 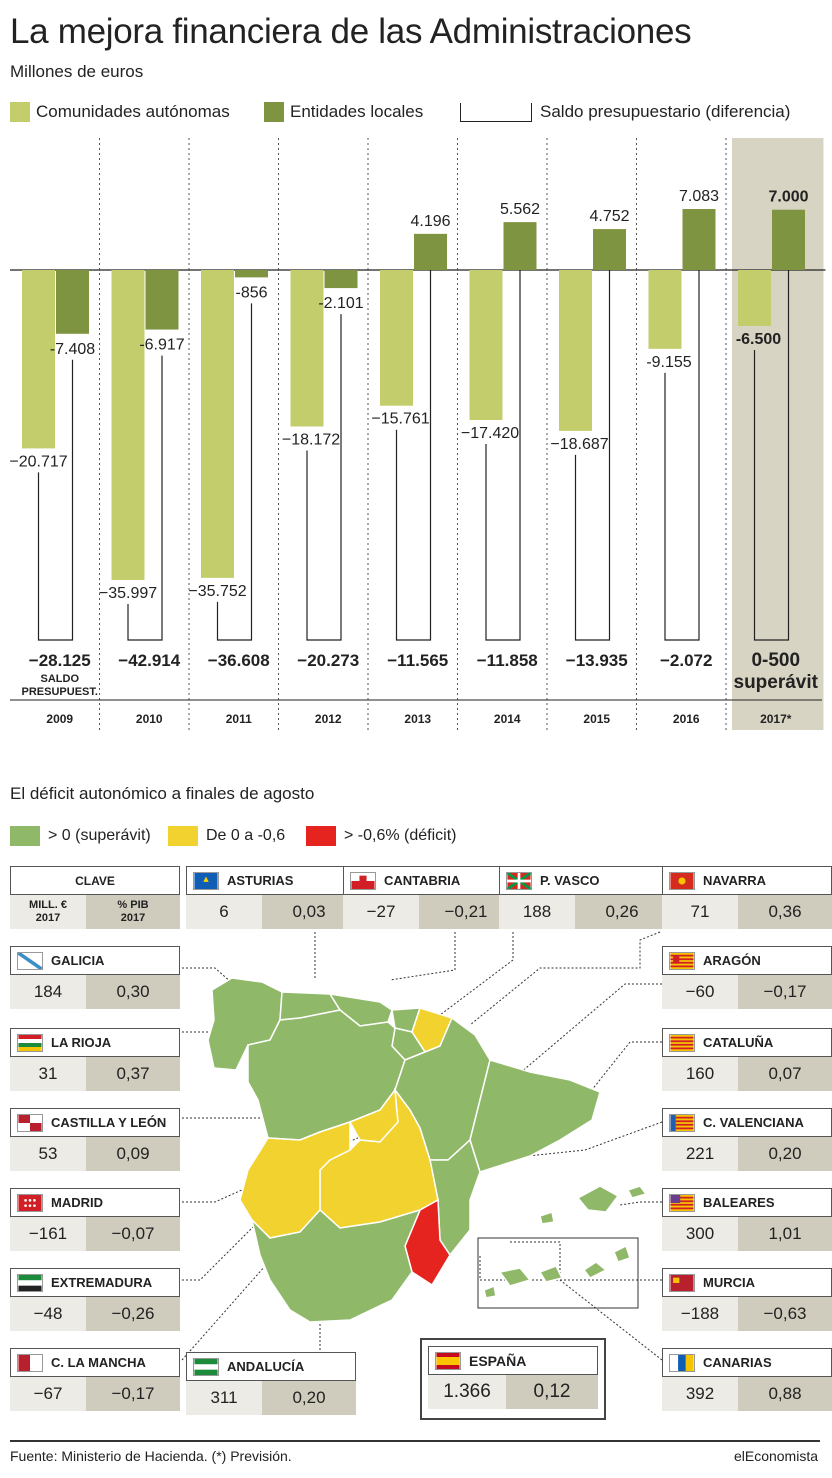 I want to click on saldo-label-2011: −36.608, so click(x=239, y=660).